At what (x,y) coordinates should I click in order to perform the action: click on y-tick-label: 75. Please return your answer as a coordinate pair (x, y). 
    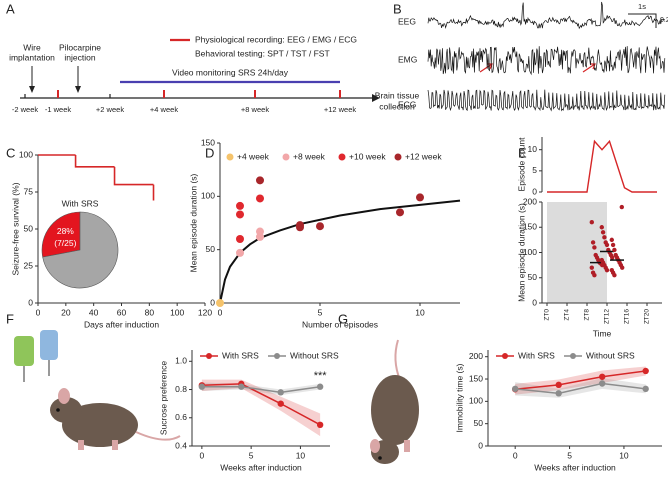
    Looking at the image, I should click on (29, 191).